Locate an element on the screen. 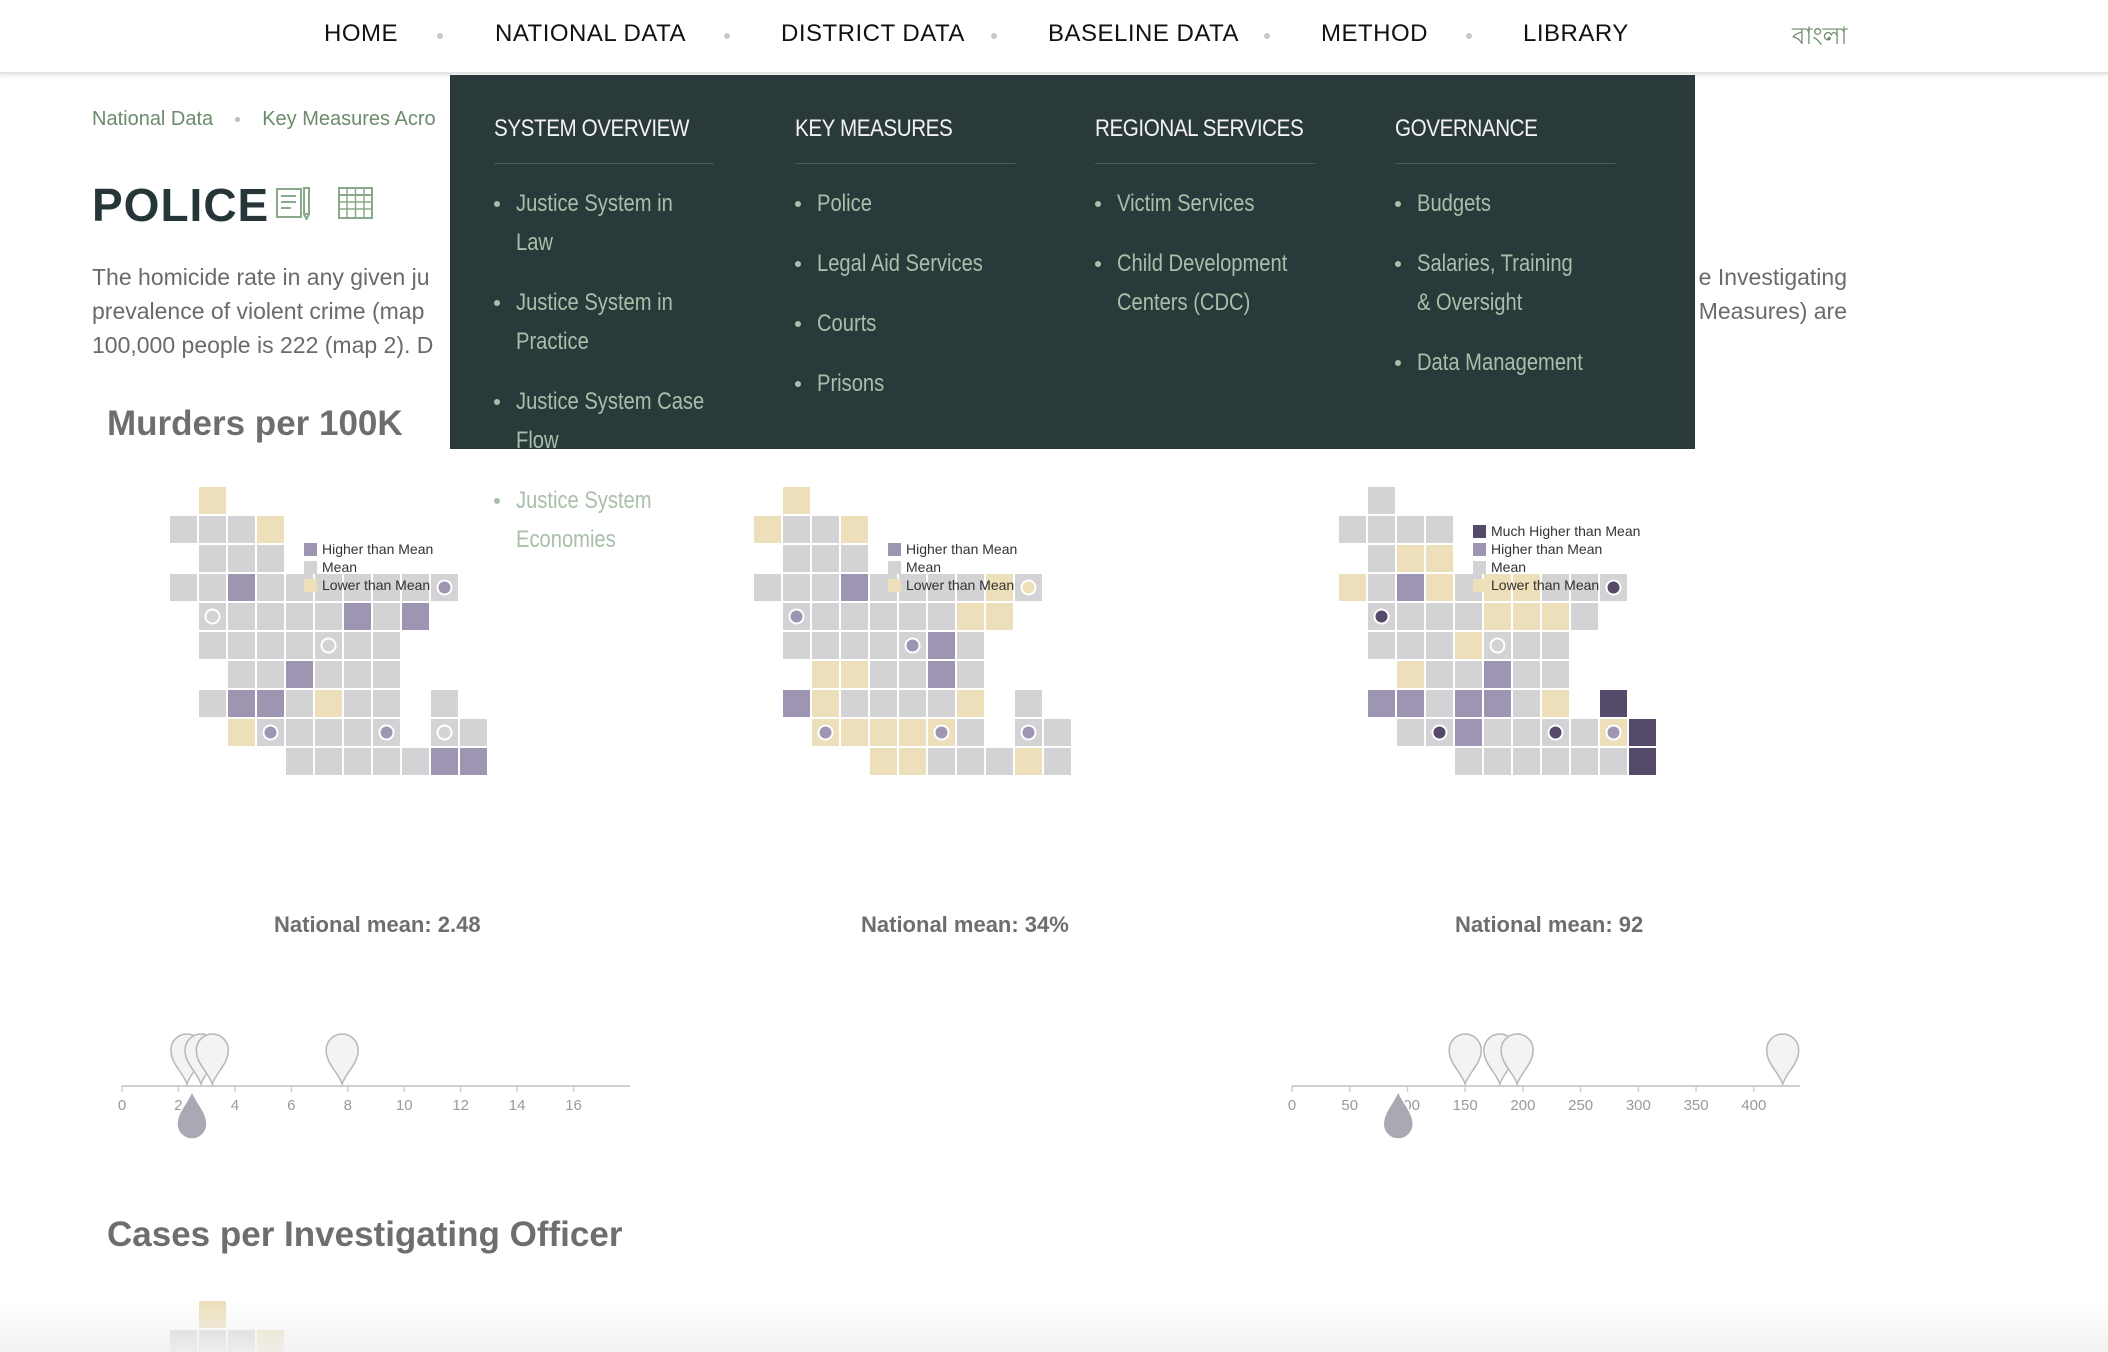 Image resolution: width=2108 pixels, height=1352 pixels. breadcrumb-key-measures: Key Measures Acro is located at coordinates (349, 119).